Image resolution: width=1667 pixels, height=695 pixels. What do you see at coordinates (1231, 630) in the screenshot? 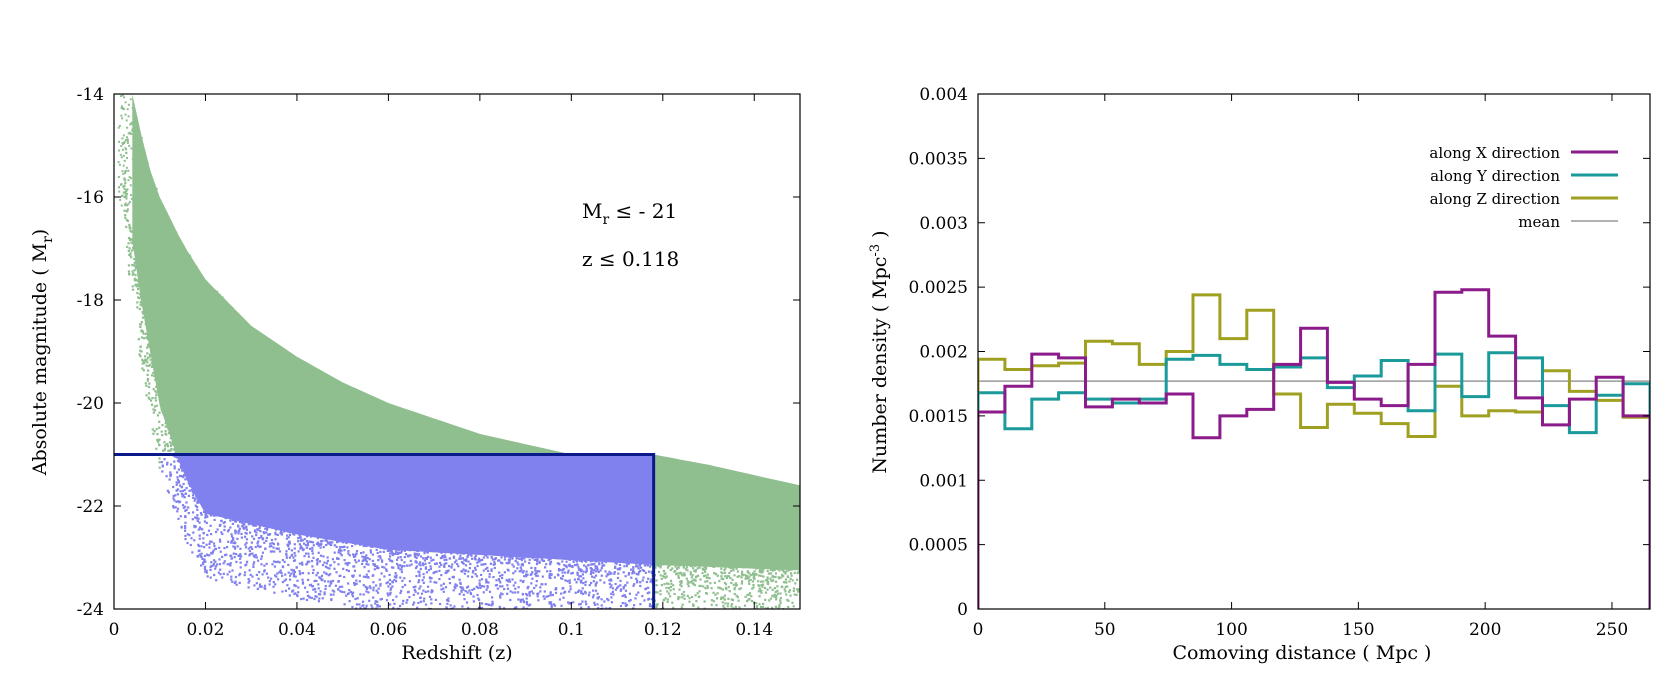
I see `x-tick-label: 100` at bounding box center [1231, 630].